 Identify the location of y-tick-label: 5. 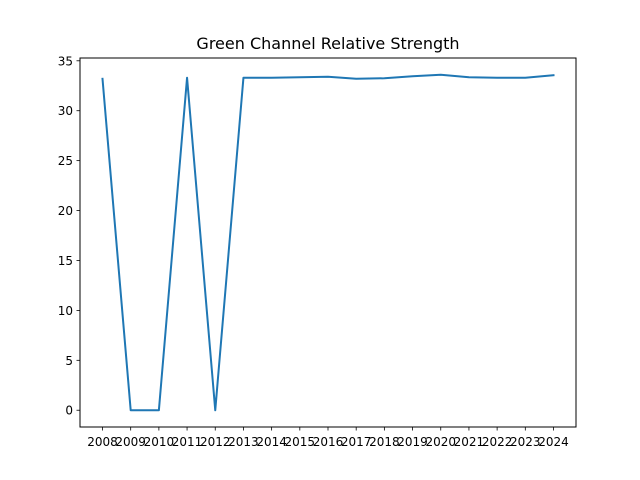
(69, 361).